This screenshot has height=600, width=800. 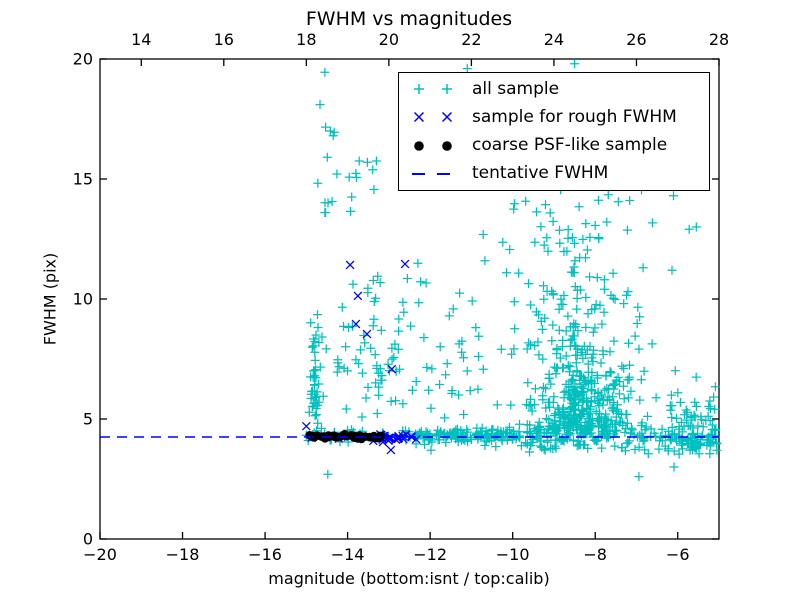 What do you see at coordinates (223, 39) in the screenshot?
I see `x-top-tick-label: 16` at bounding box center [223, 39].